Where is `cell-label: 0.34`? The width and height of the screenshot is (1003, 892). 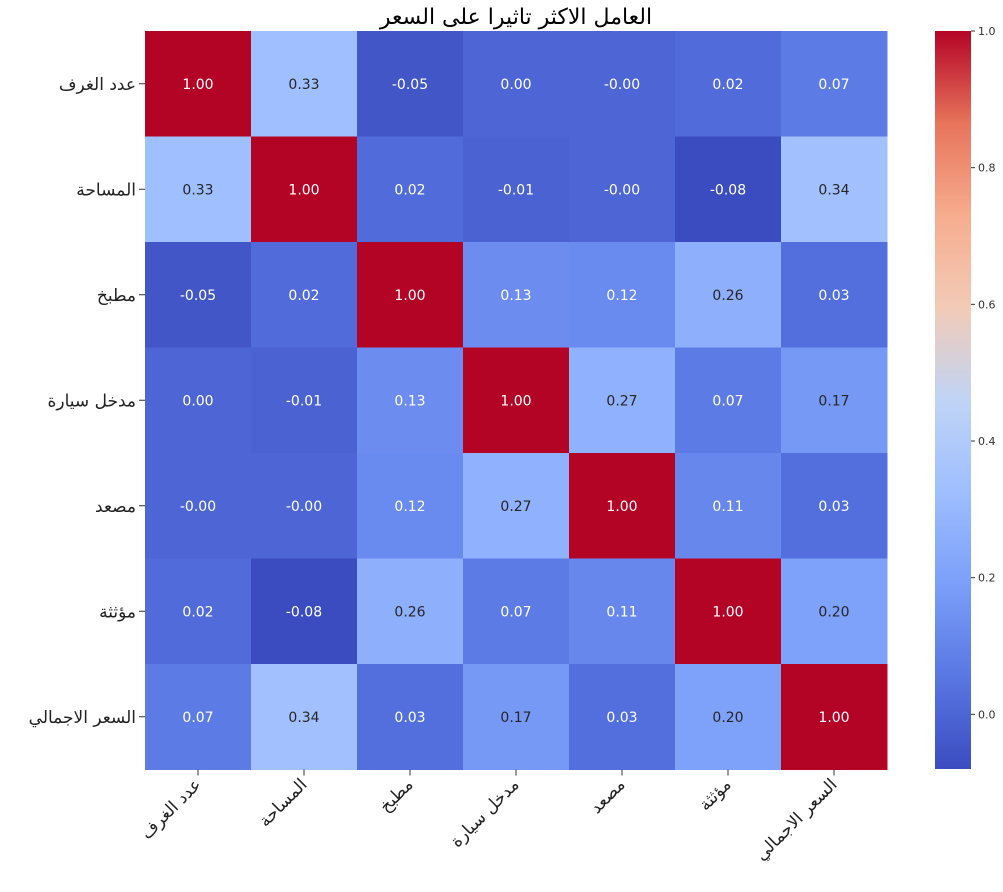
cell-label: 0.34 is located at coordinates (833, 190).